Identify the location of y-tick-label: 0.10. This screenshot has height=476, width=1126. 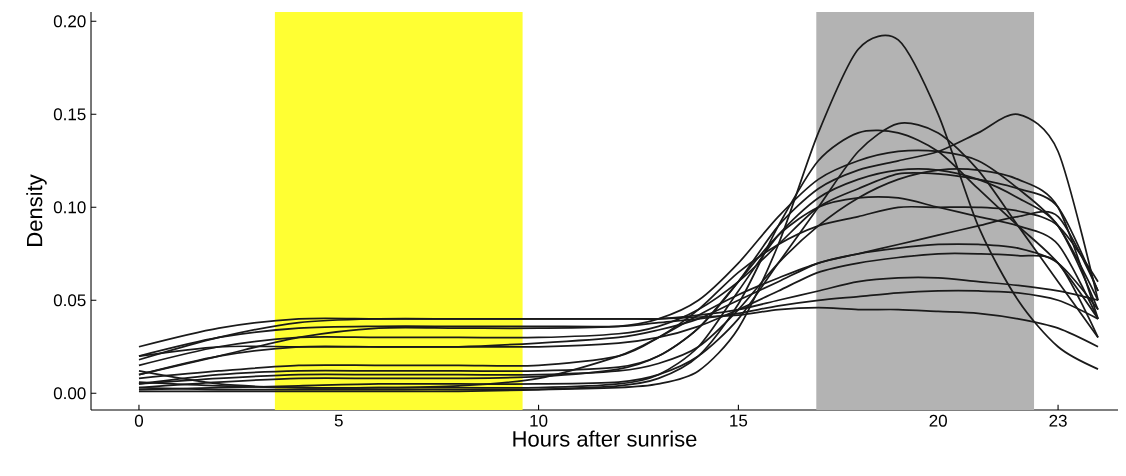
(69, 207).